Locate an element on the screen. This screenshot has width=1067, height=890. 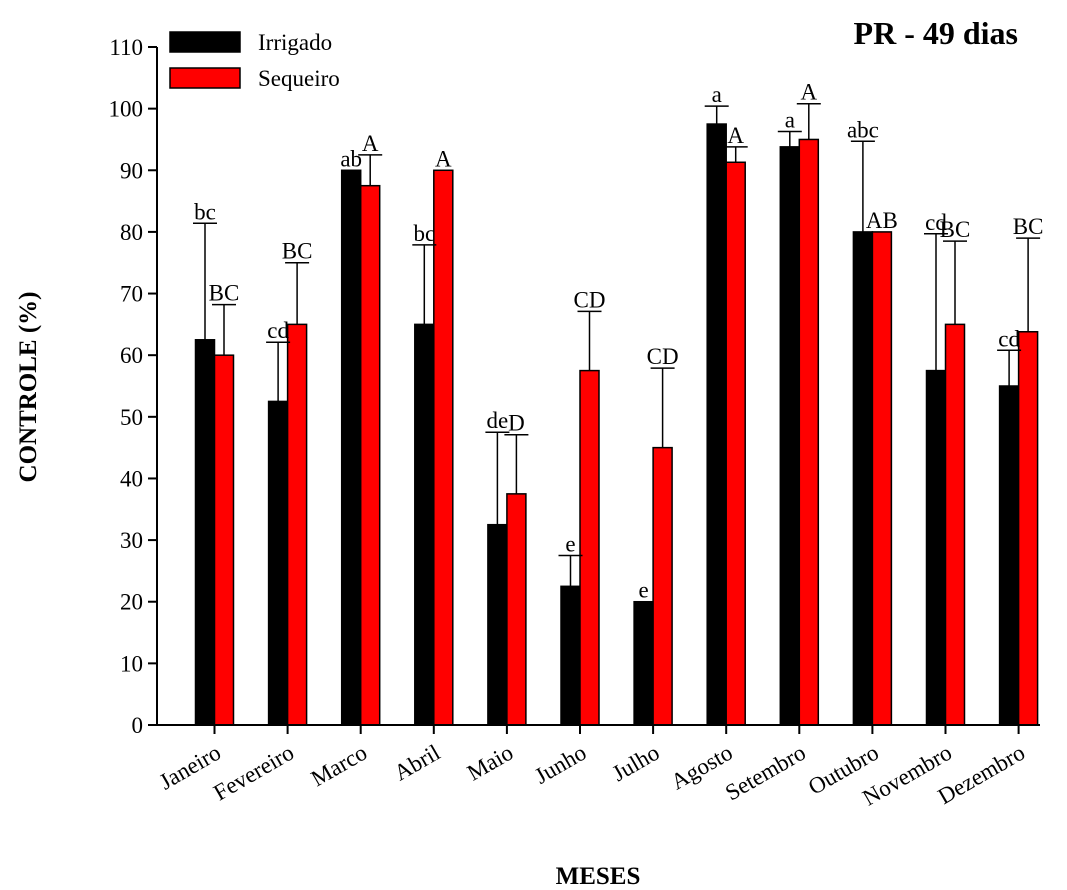
y-tick-label: 60 is located at coordinates (131, 355).